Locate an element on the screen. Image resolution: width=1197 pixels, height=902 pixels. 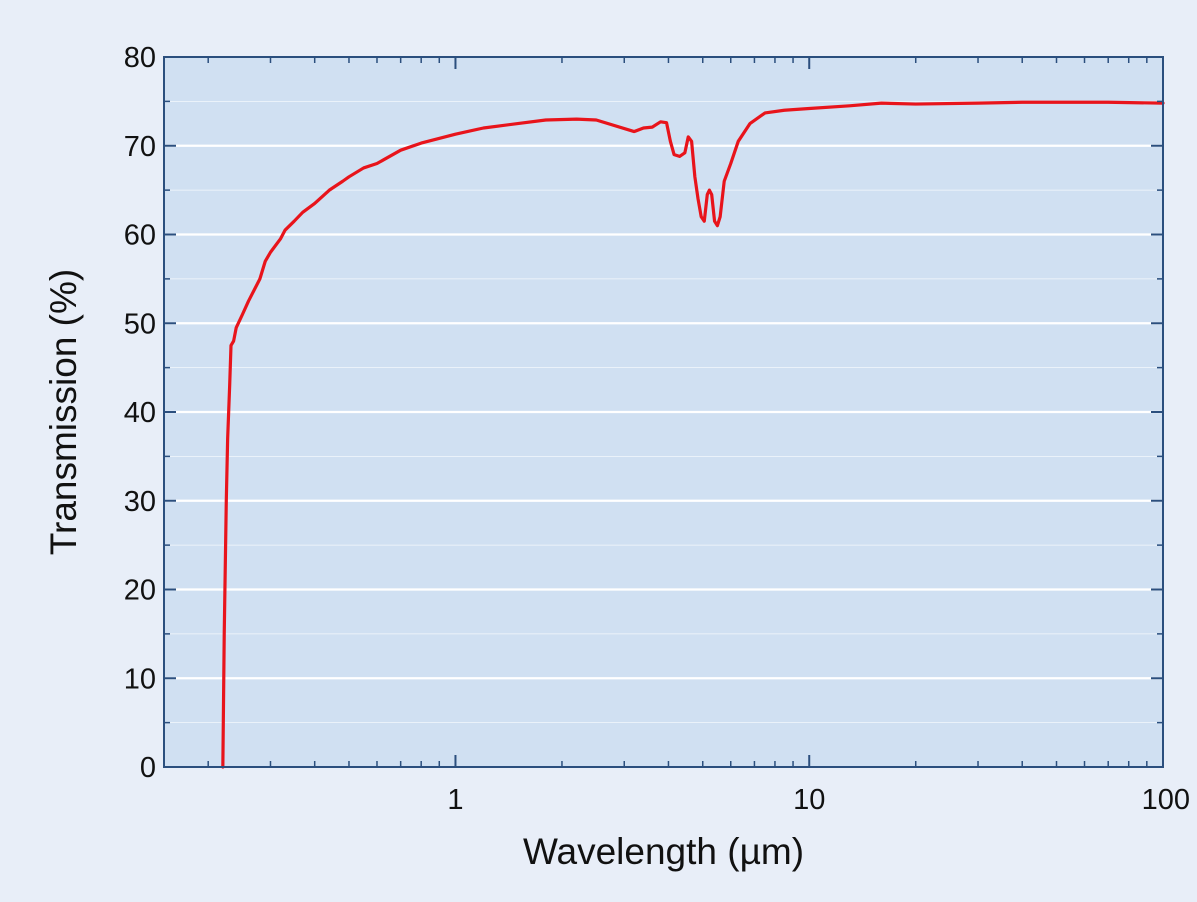
y-tick-label: 80 is located at coordinates (140, 58).